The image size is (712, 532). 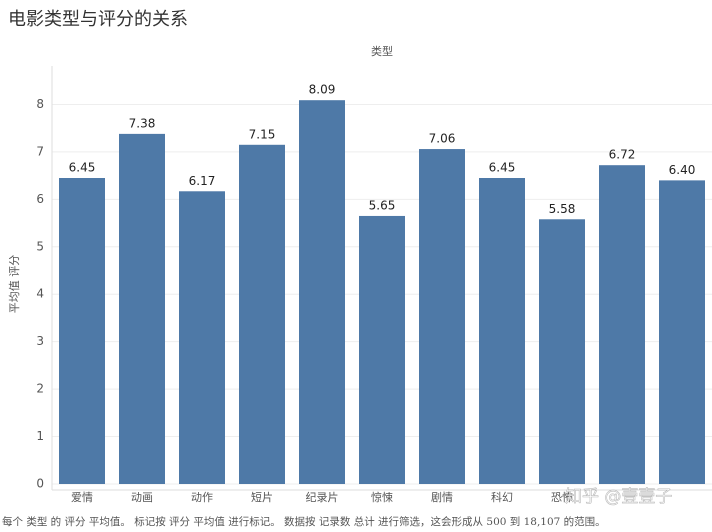 I want to click on x-tick-label: 纪录片, so click(x=322, y=497).